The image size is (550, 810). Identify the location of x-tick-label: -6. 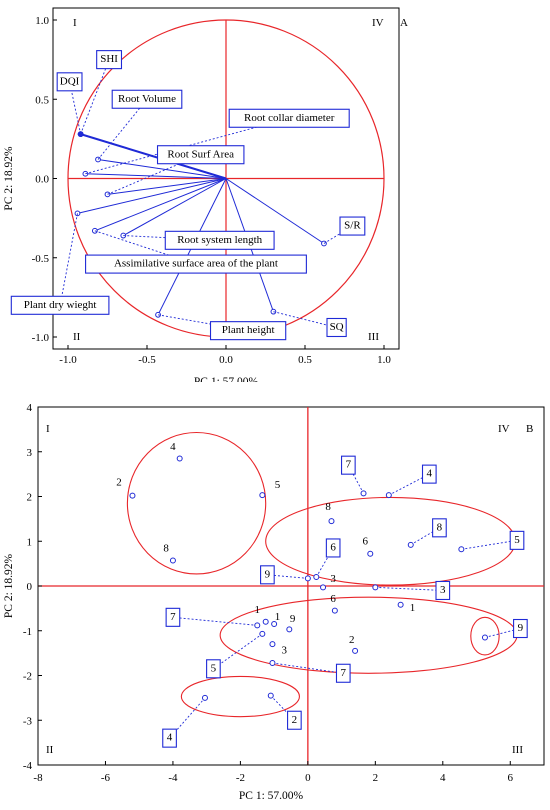
(106, 778).